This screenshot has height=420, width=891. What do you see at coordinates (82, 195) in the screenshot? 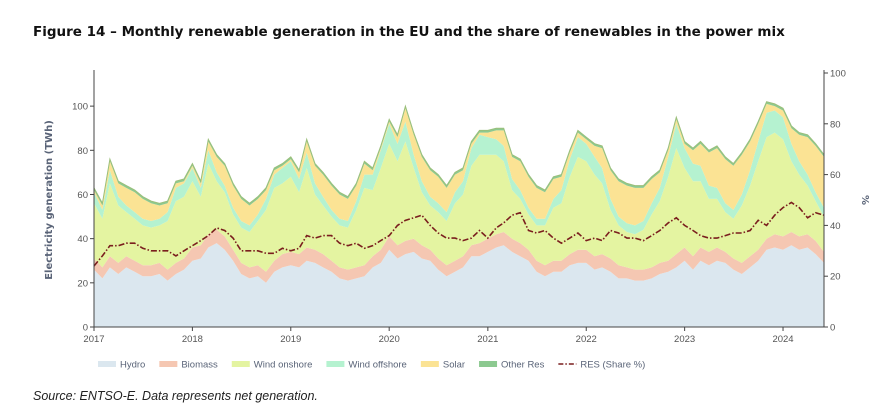
I see `y-tick-label: 60` at bounding box center [82, 195].